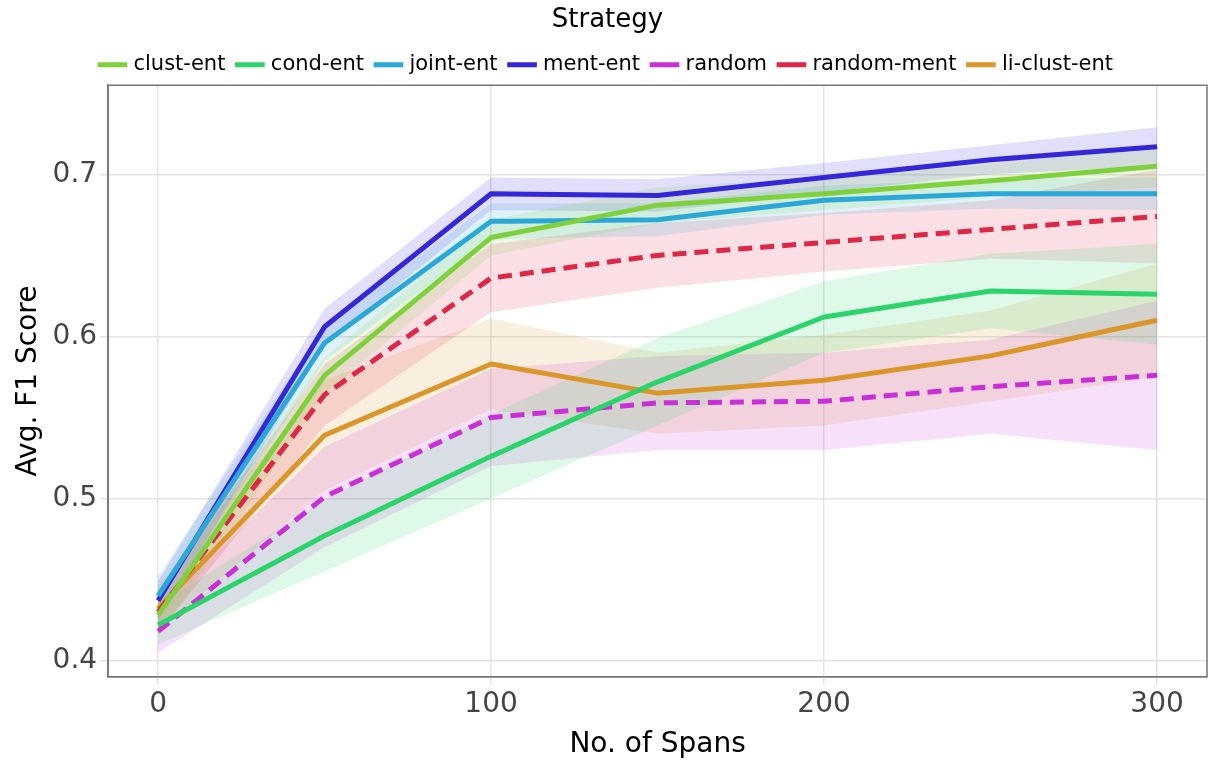 The height and width of the screenshot is (771, 1217). What do you see at coordinates (1157, 702) in the screenshot?
I see `x-tick-label: 300` at bounding box center [1157, 702].